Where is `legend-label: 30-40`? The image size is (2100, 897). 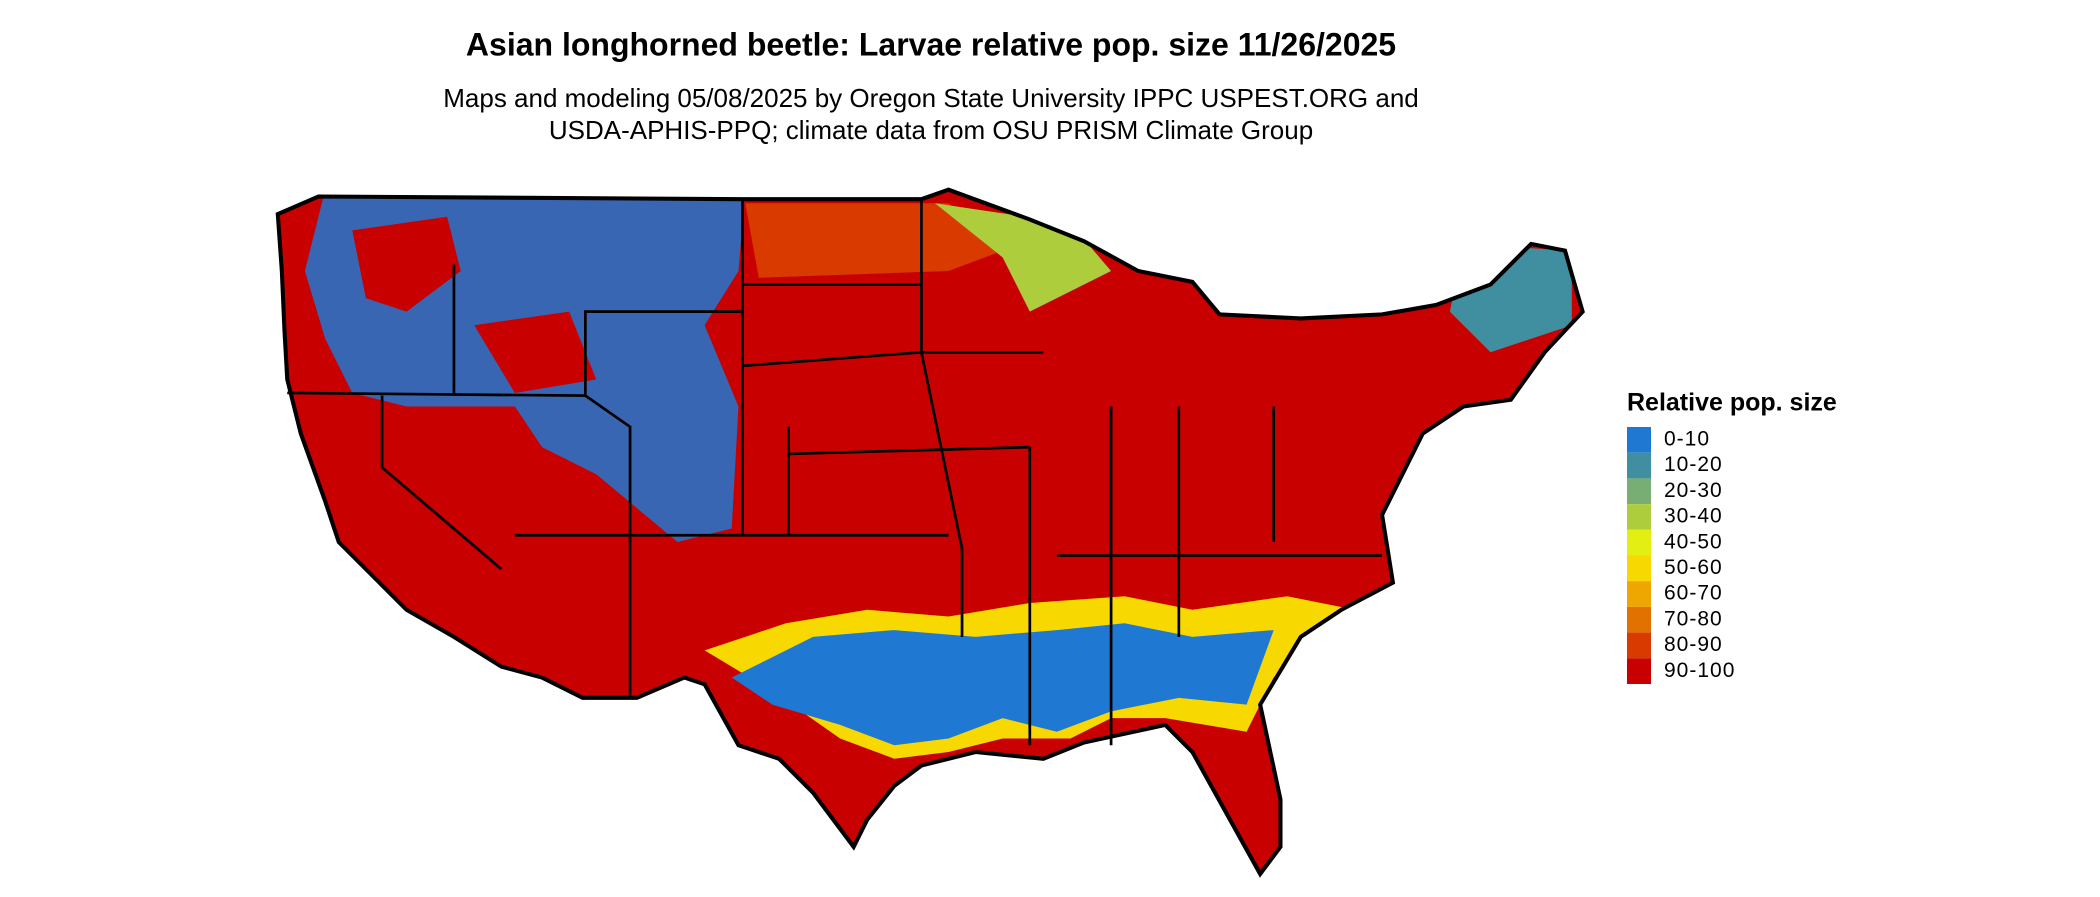
legend-label: 30-40 is located at coordinates (1693, 516).